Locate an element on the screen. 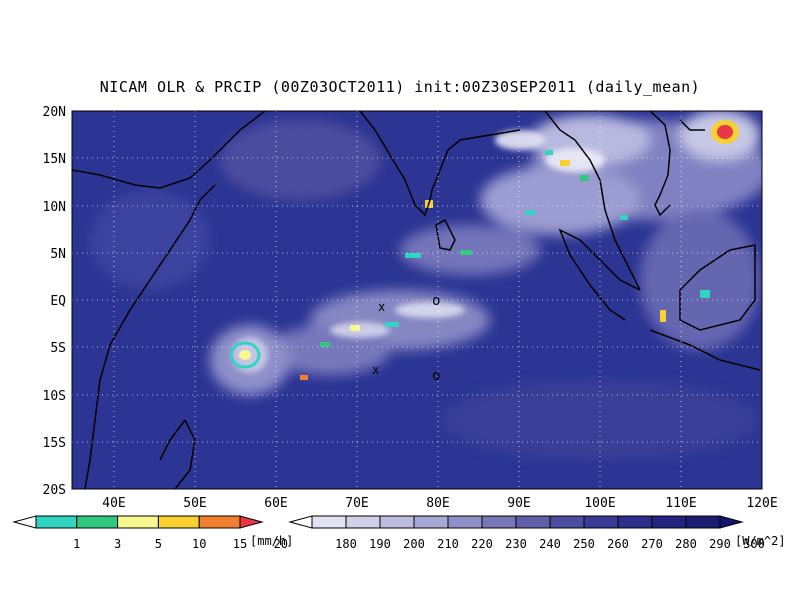 This screenshot has width=800, height=600. colorbar-tick-label: 200 is located at coordinates (414, 544).